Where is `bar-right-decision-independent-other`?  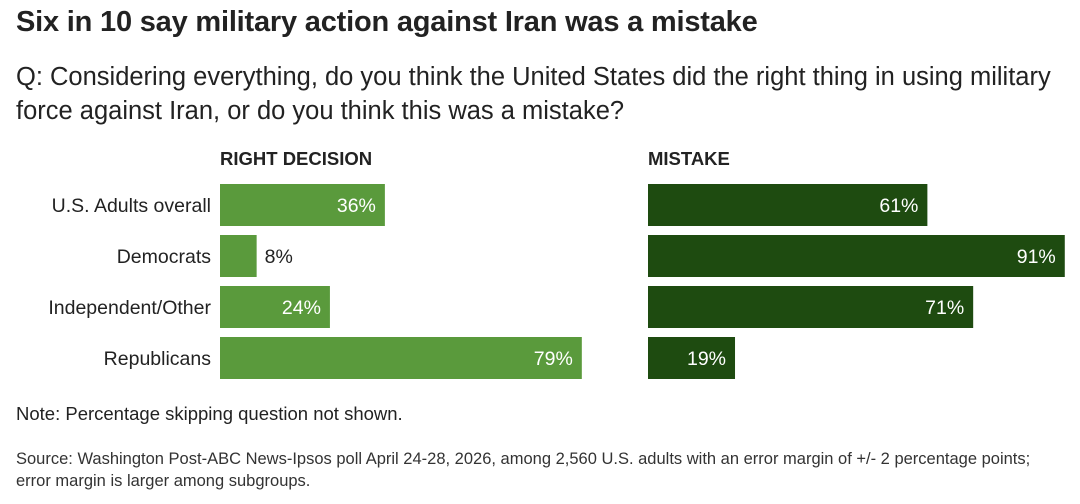 bar-right-decision-independent-other is located at coordinates (275, 307).